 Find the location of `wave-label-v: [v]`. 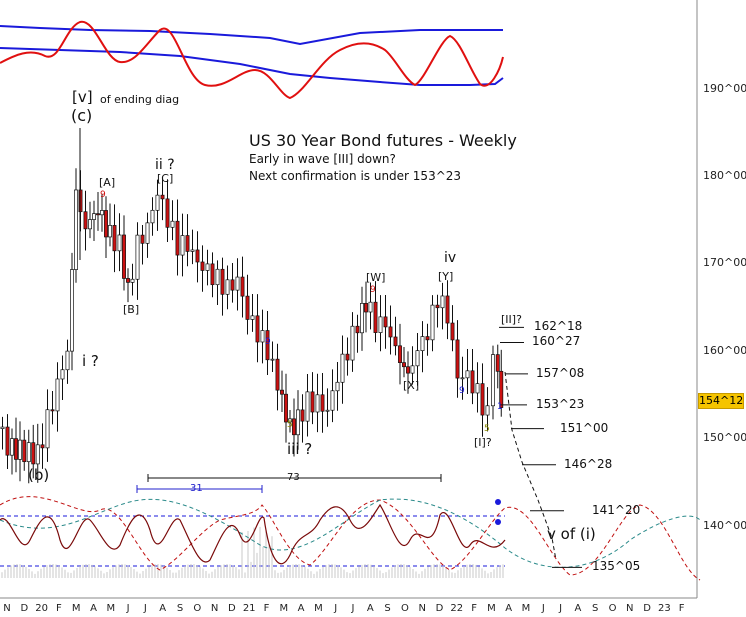

wave-label-v: [v] is located at coordinates (82, 97).